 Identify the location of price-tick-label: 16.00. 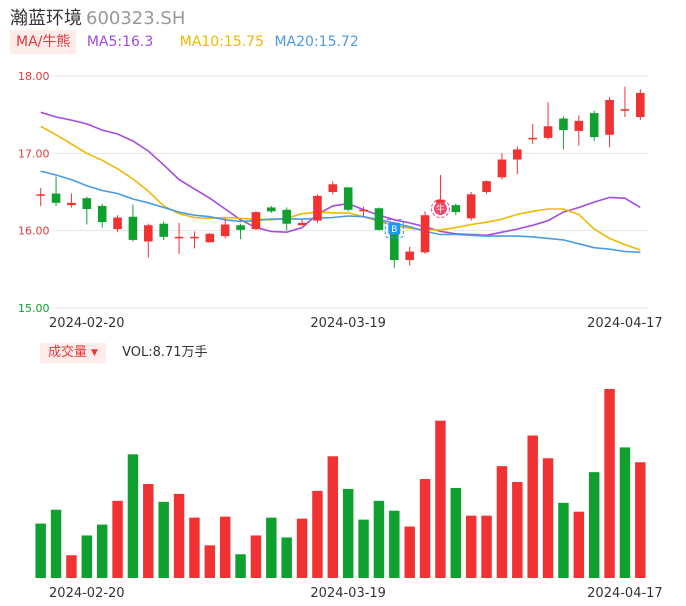
(34, 231).